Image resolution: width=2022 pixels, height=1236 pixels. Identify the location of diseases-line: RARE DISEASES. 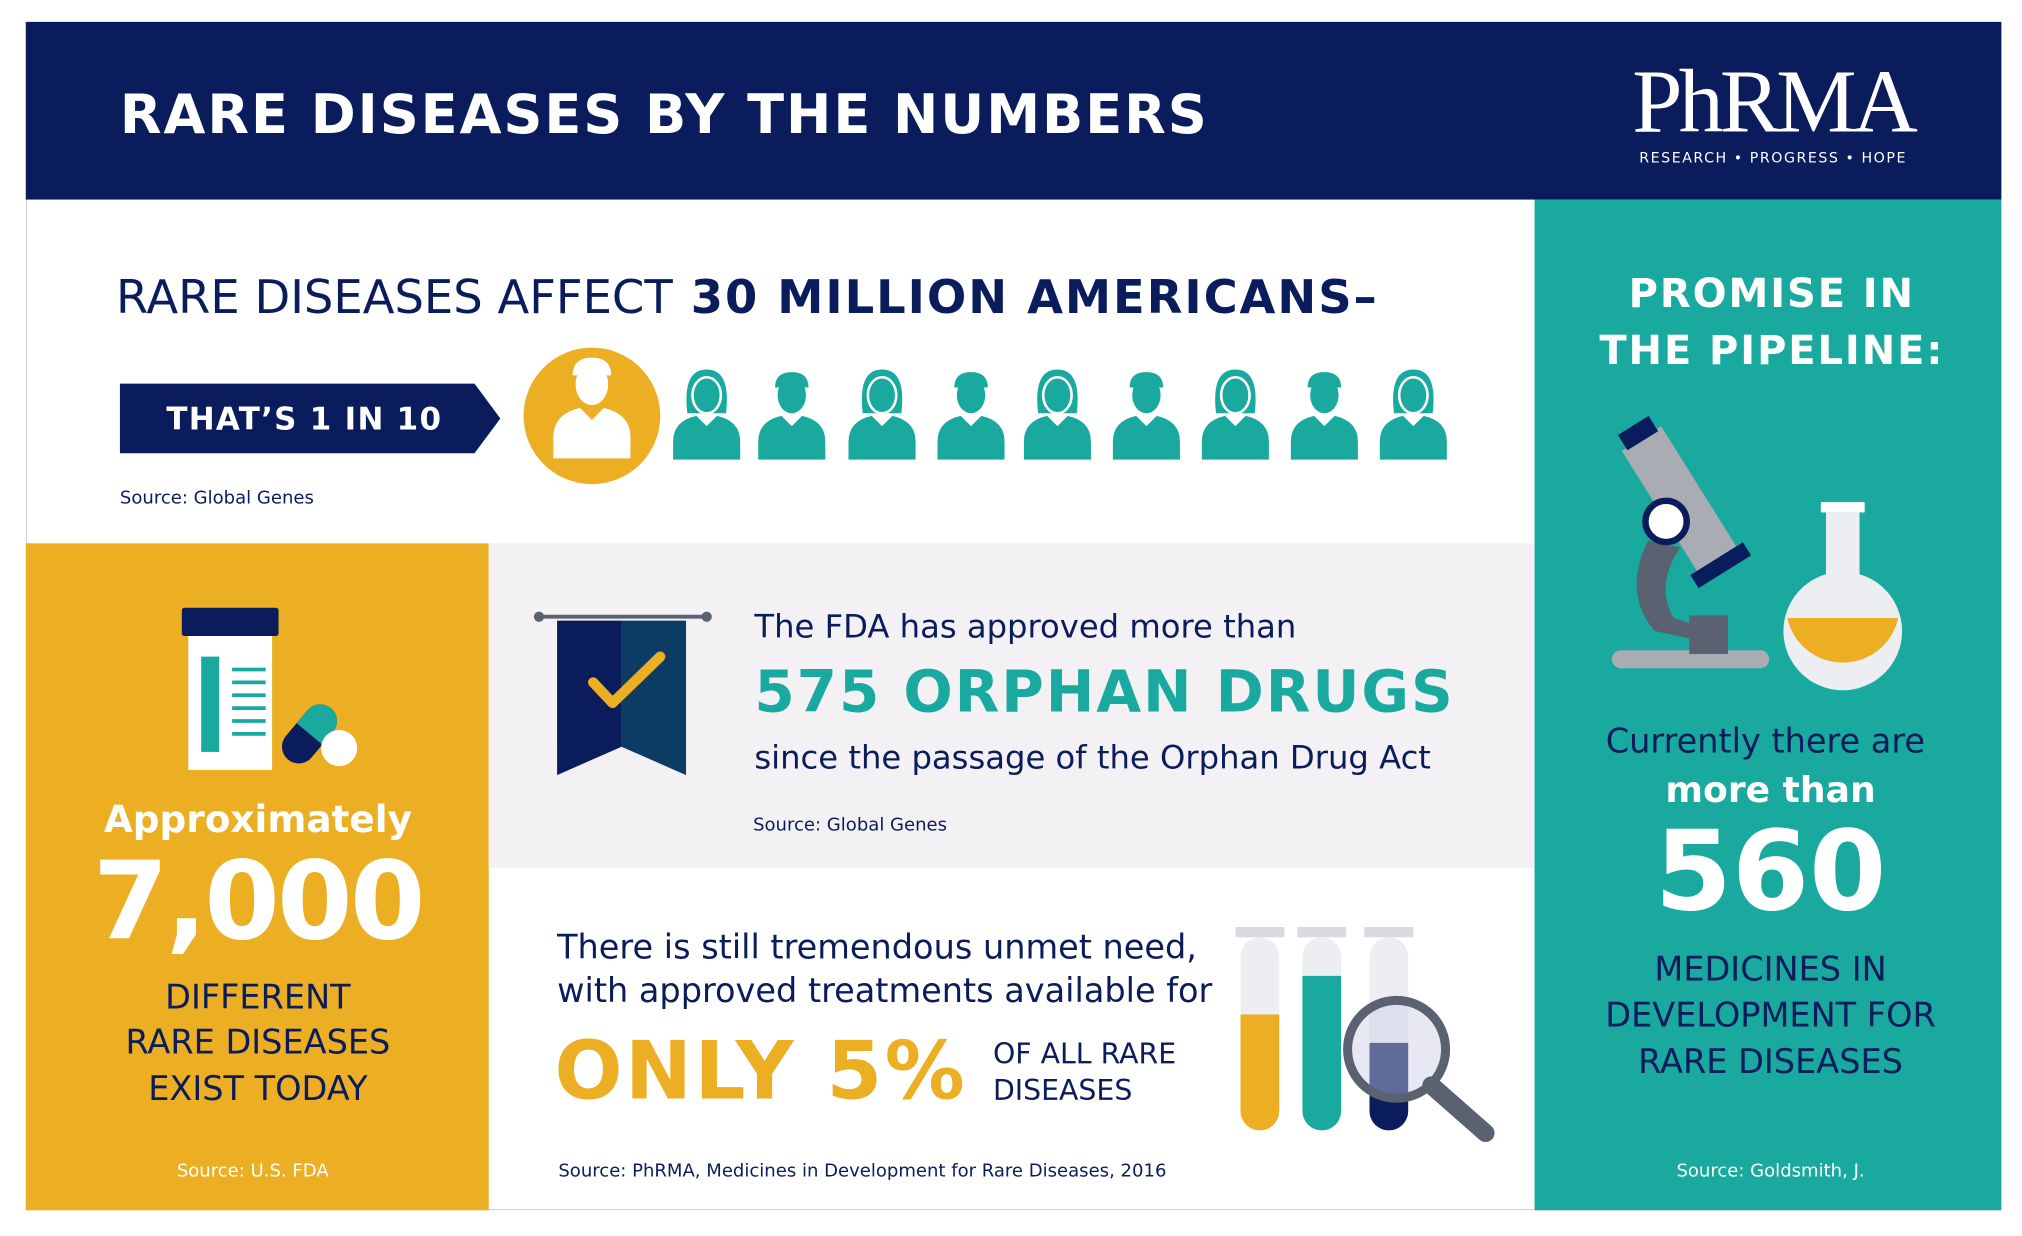
(257, 1042).